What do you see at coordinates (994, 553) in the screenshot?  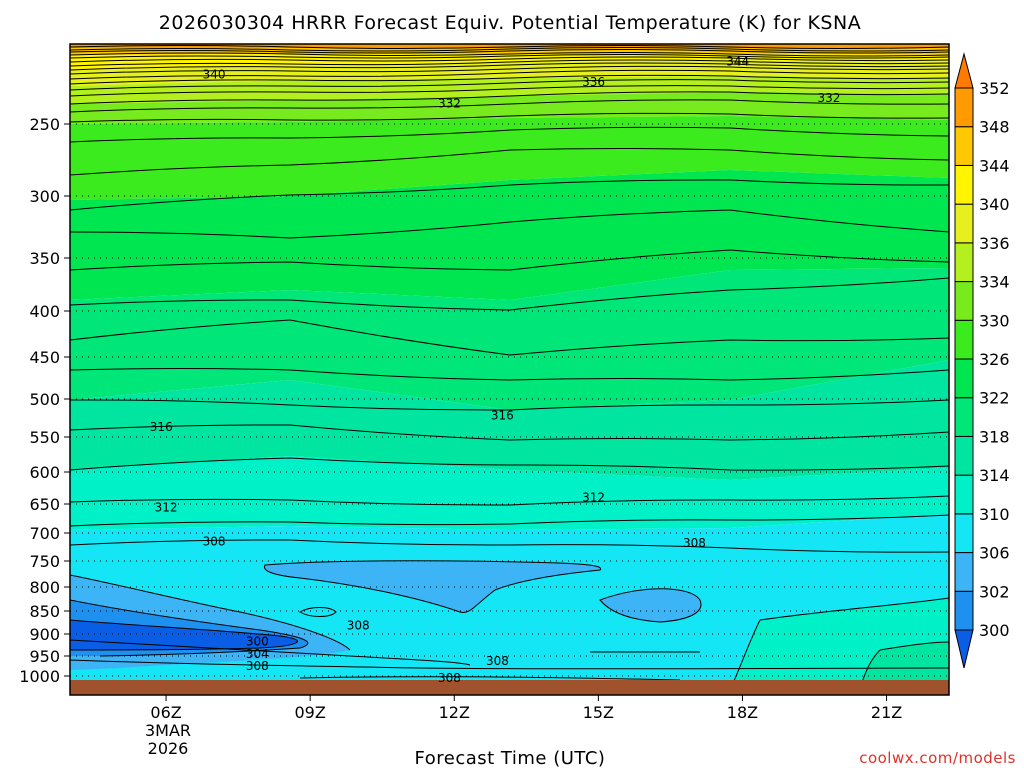 I see `colorbar-label: 306` at bounding box center [994, 553].